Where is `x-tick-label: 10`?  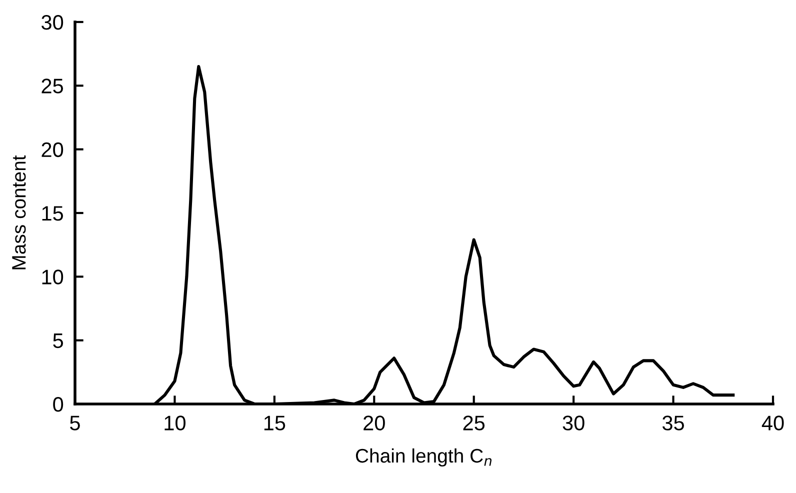 x-tick-label: 10 is located at coordinates (175, 423).